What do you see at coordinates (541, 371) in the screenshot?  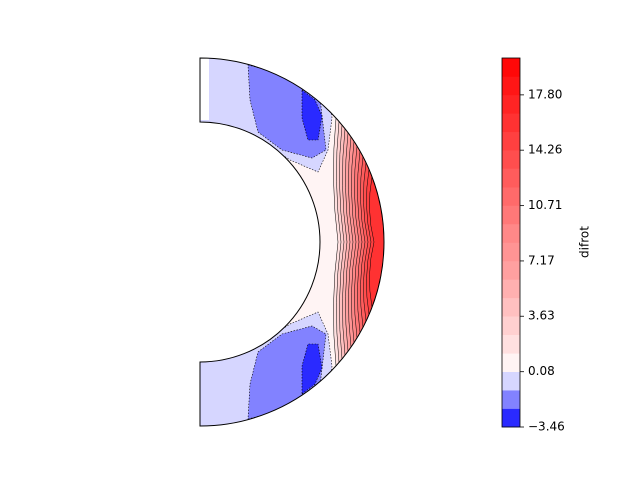 I see `colorbar-tick-label: 0.08` at bounding box center [541, 371].